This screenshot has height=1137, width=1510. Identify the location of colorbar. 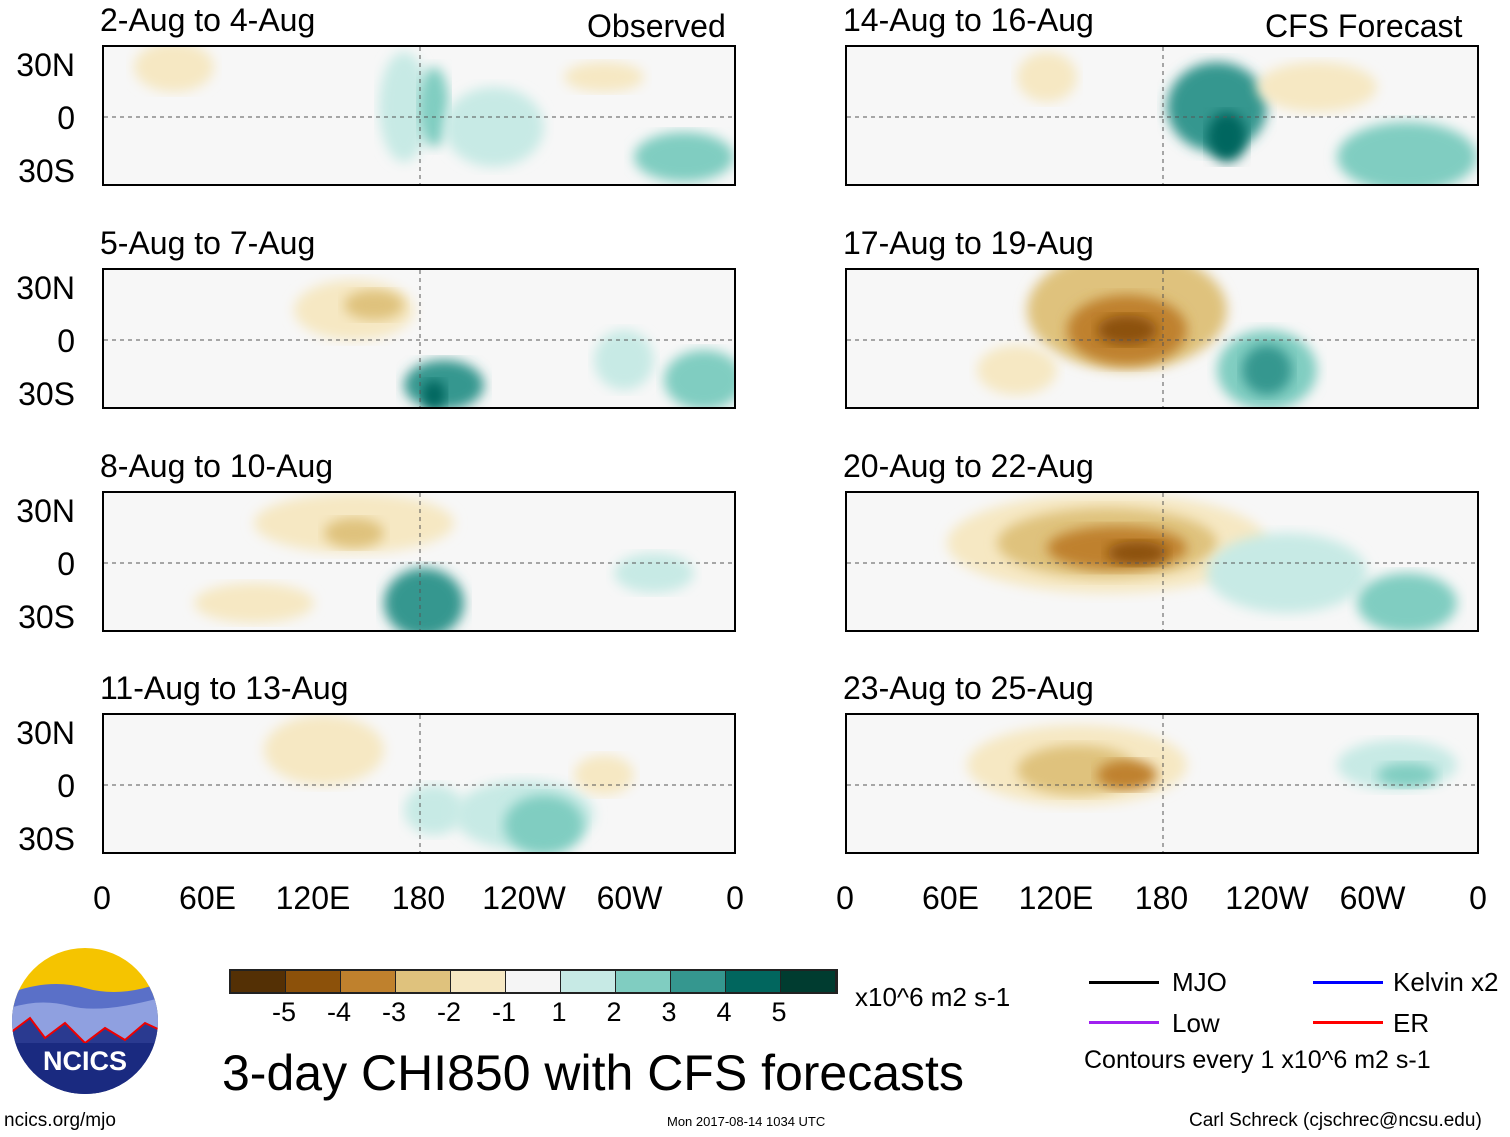
(533, 981).